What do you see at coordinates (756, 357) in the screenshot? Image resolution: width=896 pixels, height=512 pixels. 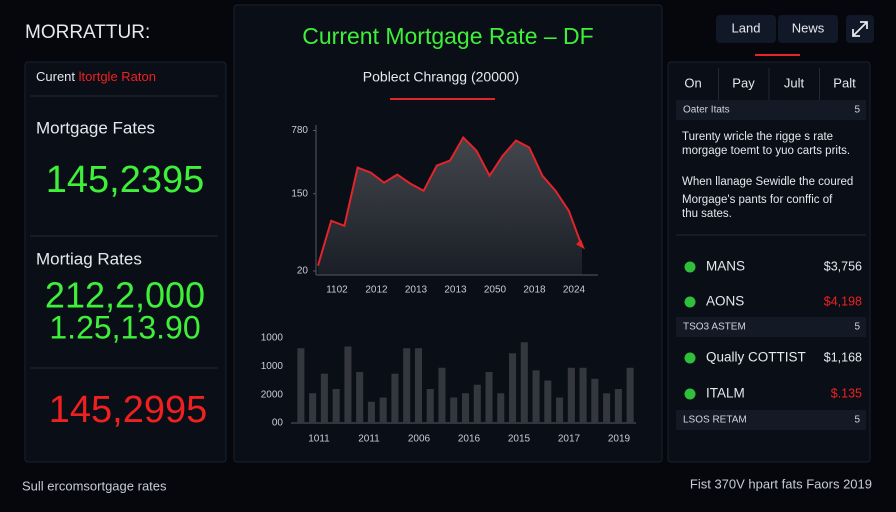 I see `item-name: Qually COTTIST` at bounding box center [756, 357].